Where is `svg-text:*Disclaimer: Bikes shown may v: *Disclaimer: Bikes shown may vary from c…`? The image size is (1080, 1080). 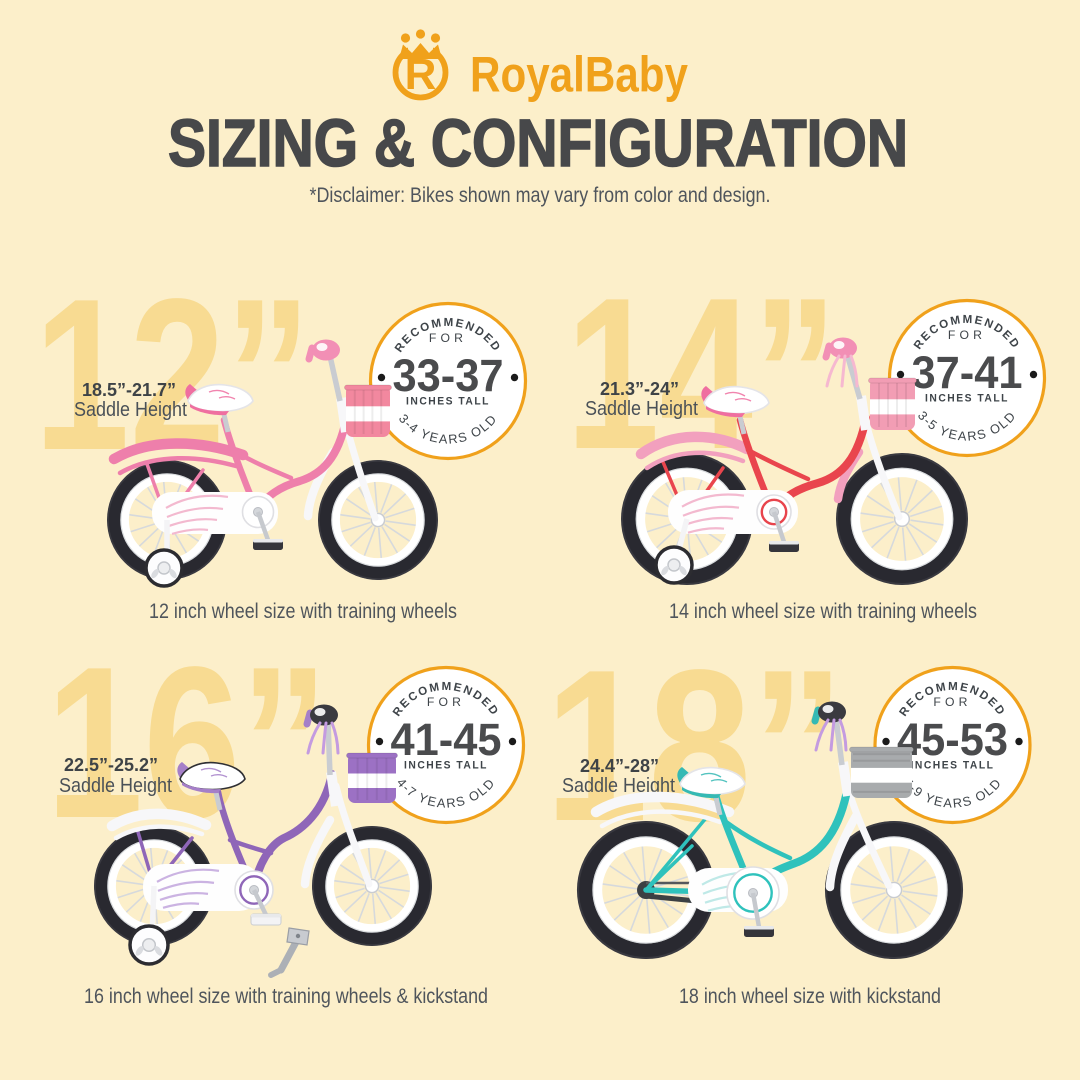
svg-text:*Disclaimer: Bikes shown may v: *Disclaimer: Bikes shown may vary from c… is located at coordinates (540, 195).